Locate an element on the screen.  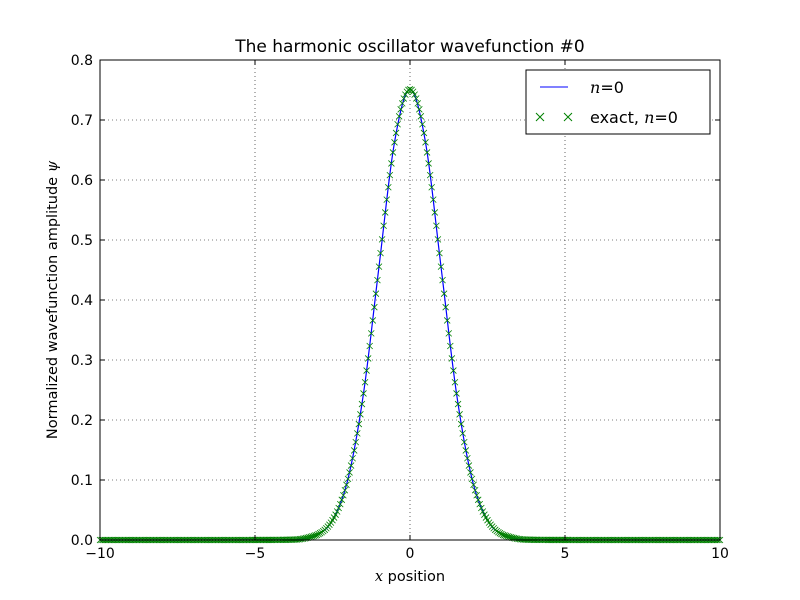
y-axis-label-var: ψ is located at coordinates (53, 166).